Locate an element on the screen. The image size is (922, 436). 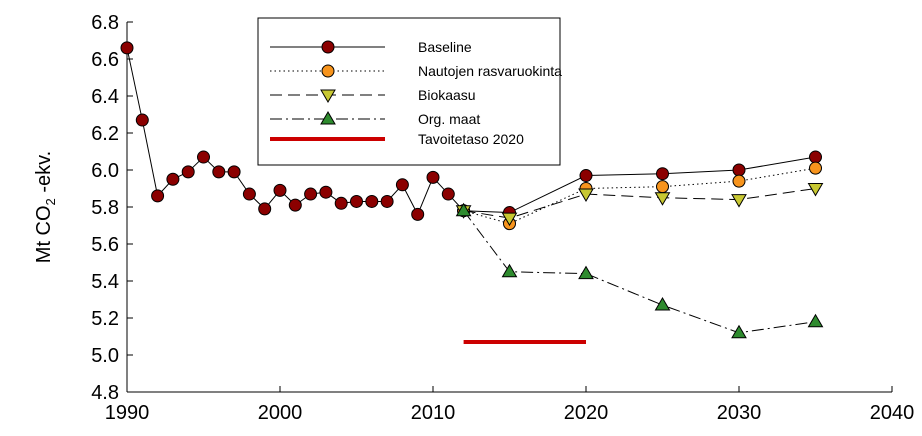
y-label-part: -ekv. is located at coordinates (44, 174).